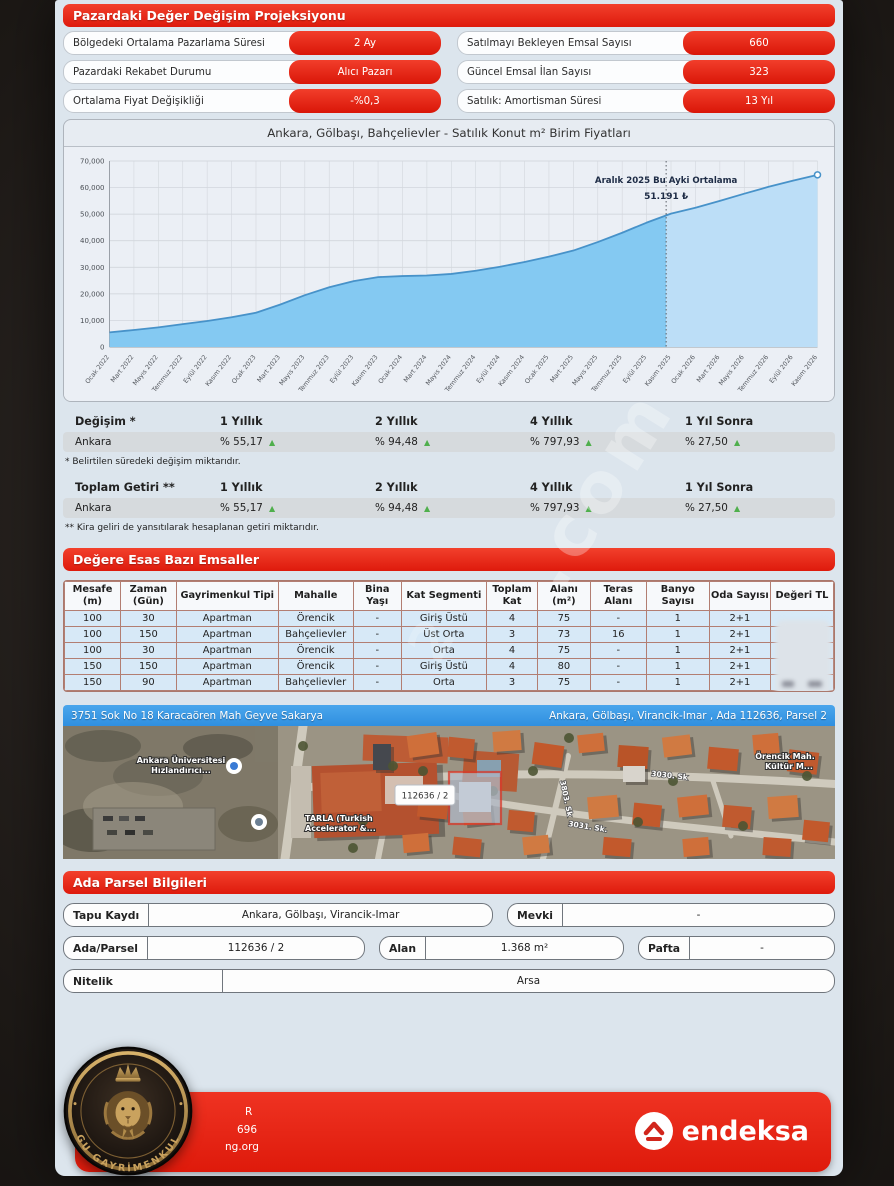 This screenshot has height=1186, width=894. What do you see at coordinates (781, 368) in the screenshot?
I see `svg-text: Eylül 2026` at bounding box center [781, 368].